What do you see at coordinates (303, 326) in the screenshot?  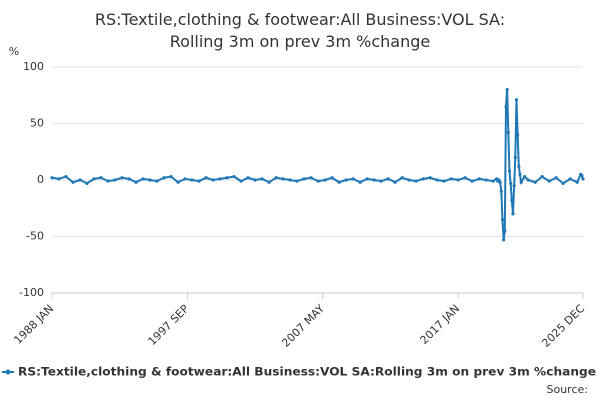 I see `x-tick-label: 2007 MAY` at bounding box center [303, 326].